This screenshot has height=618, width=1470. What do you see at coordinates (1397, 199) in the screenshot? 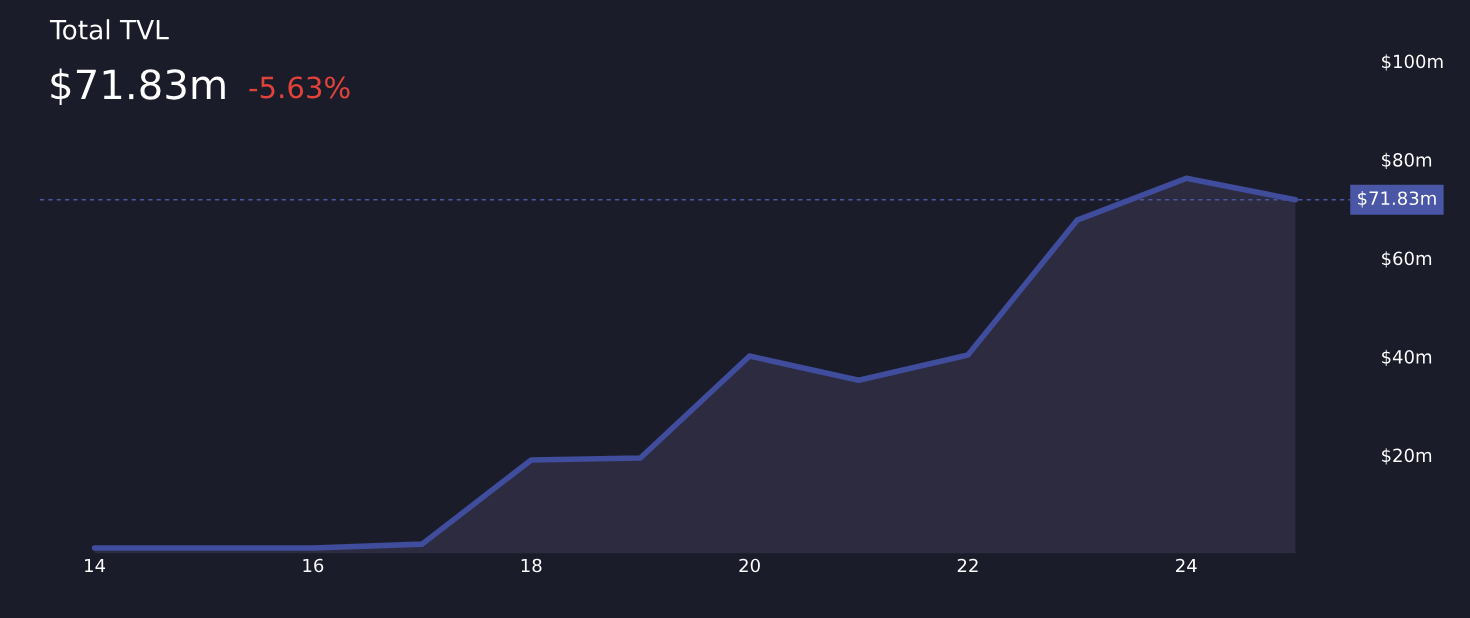
I see `ref-line-label: $71.83m` at bounding box center [1397, 199].